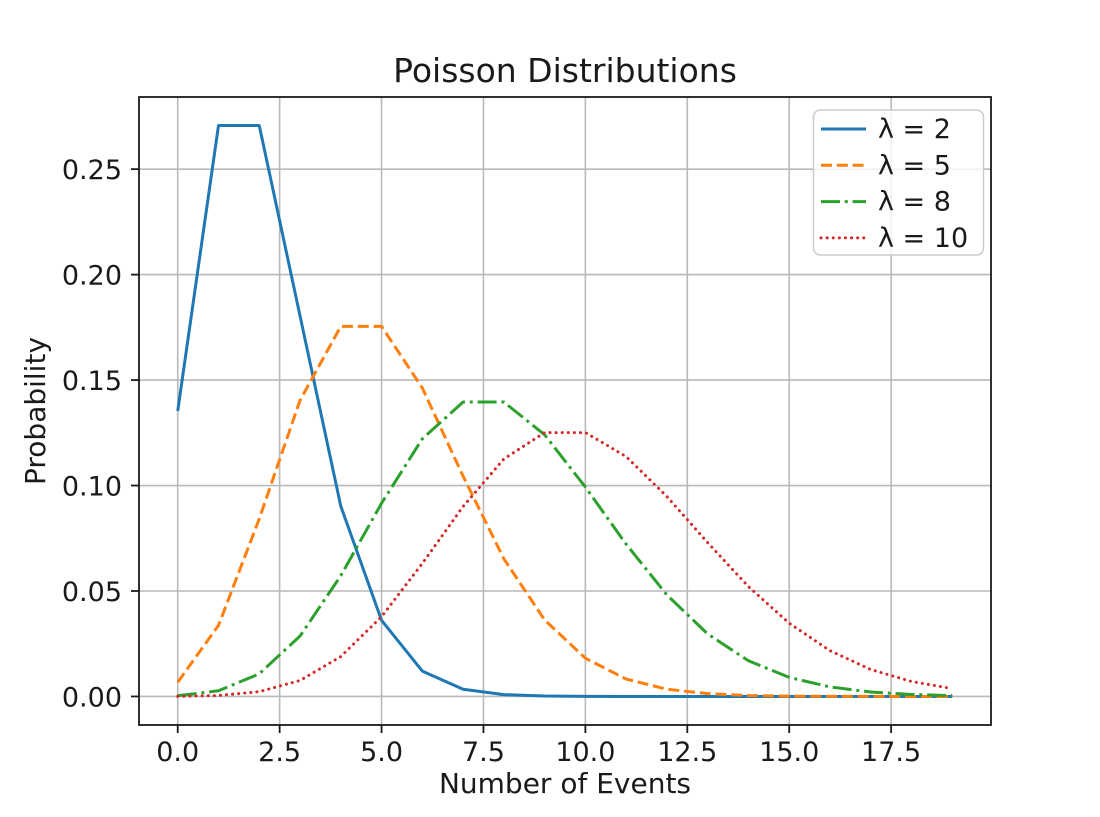  What do you see at coordinates (92, 592) in the screenshot?
I see `y-tick-label: 0.05` at bounding box center [92, 592].